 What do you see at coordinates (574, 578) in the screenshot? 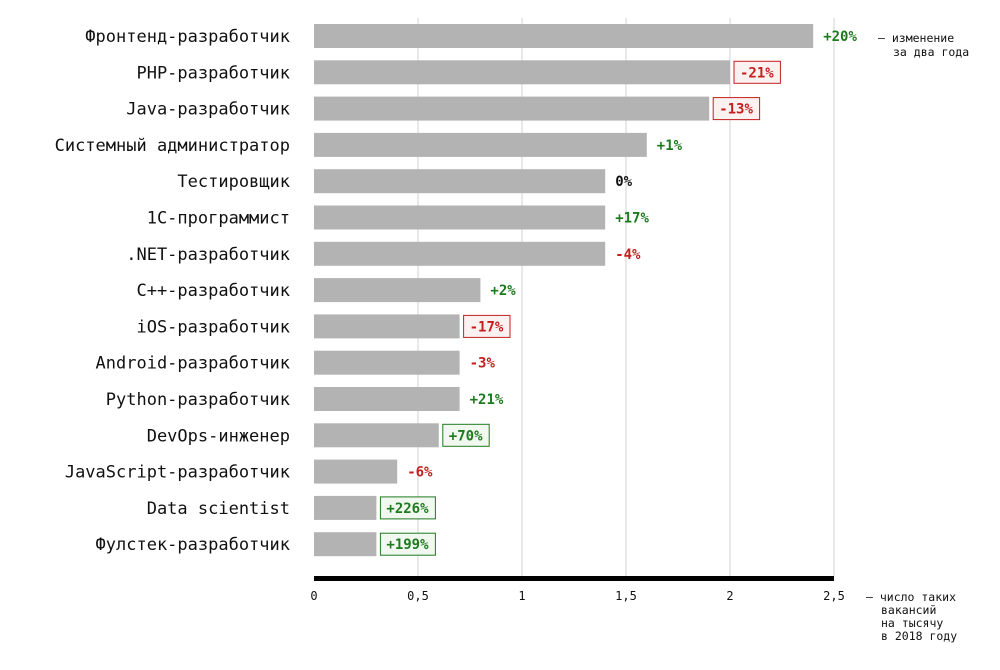
I see `x-axis-line` at bounding box center [574, 578].